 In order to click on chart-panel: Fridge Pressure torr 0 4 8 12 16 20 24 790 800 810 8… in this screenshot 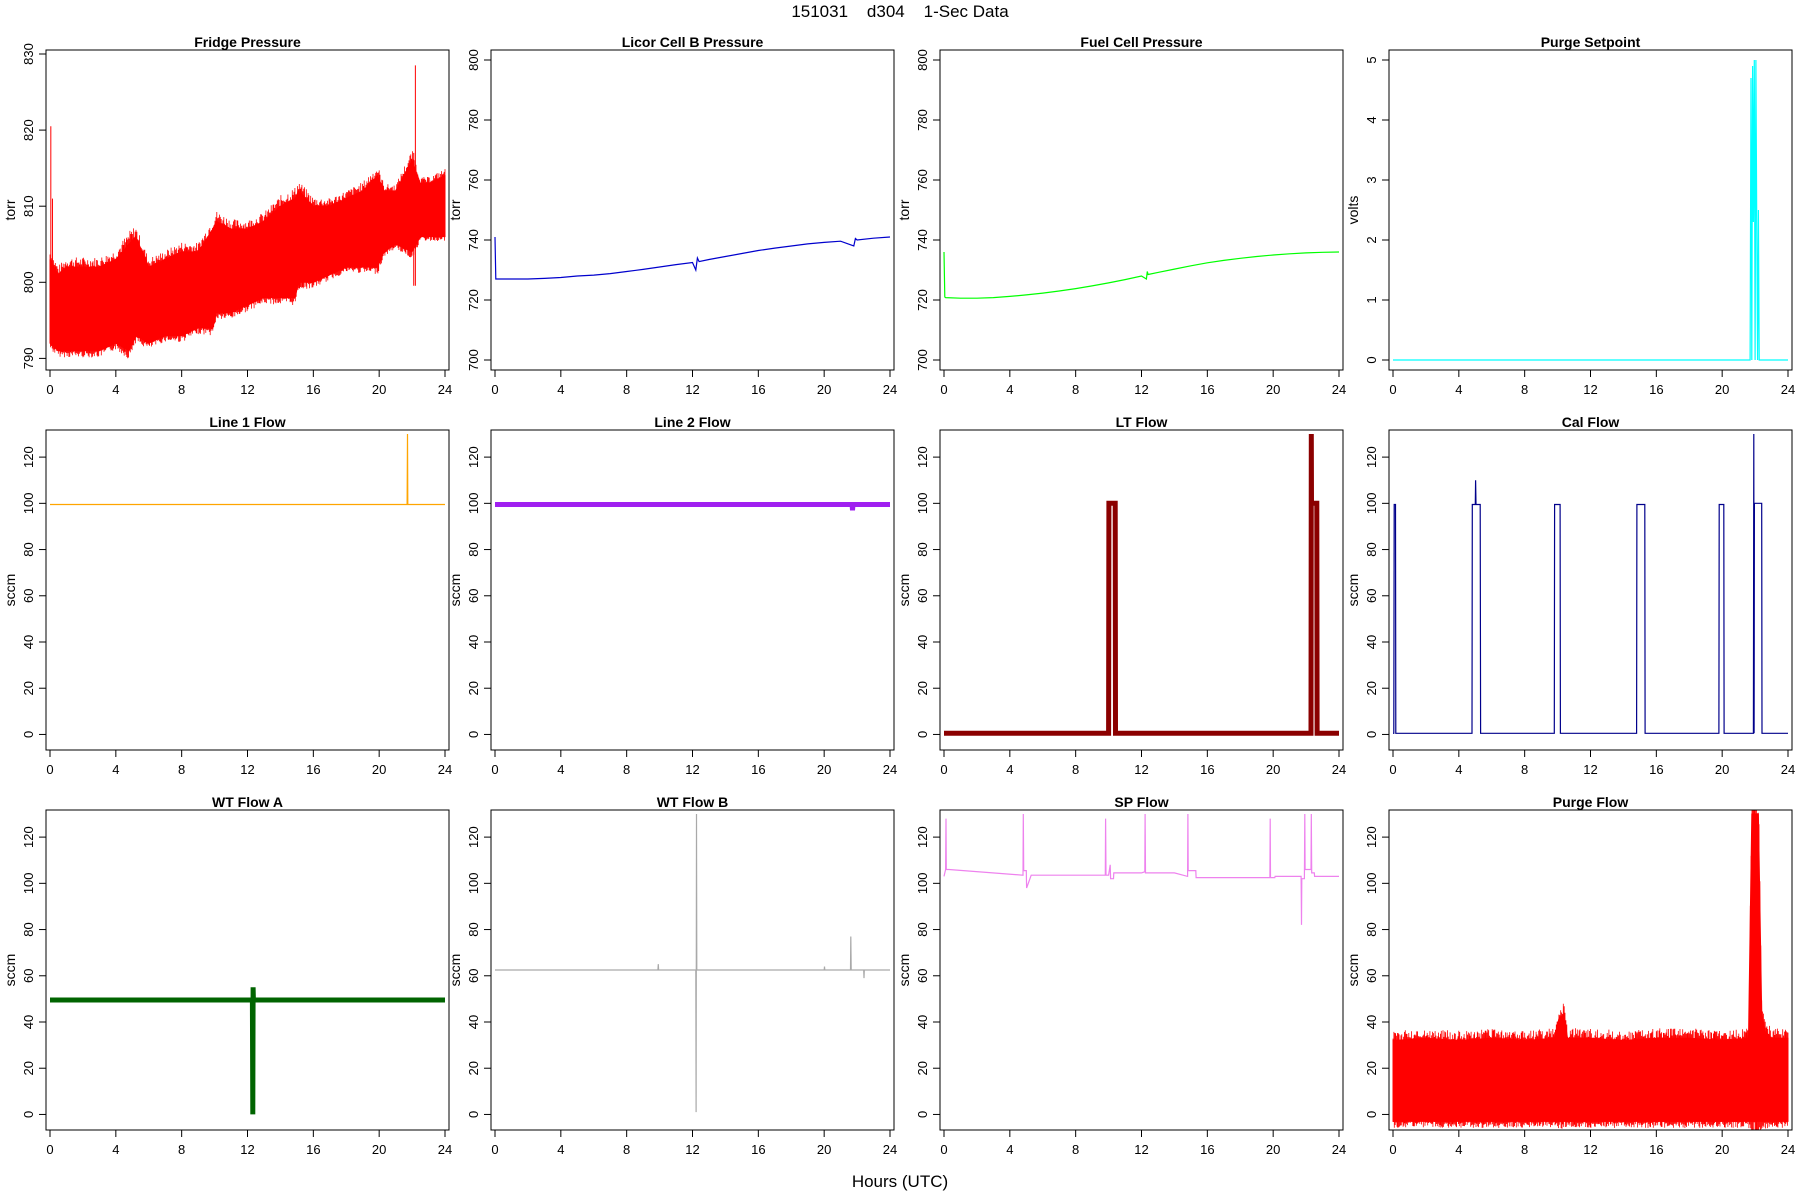, I will do `click(227, 215)`.